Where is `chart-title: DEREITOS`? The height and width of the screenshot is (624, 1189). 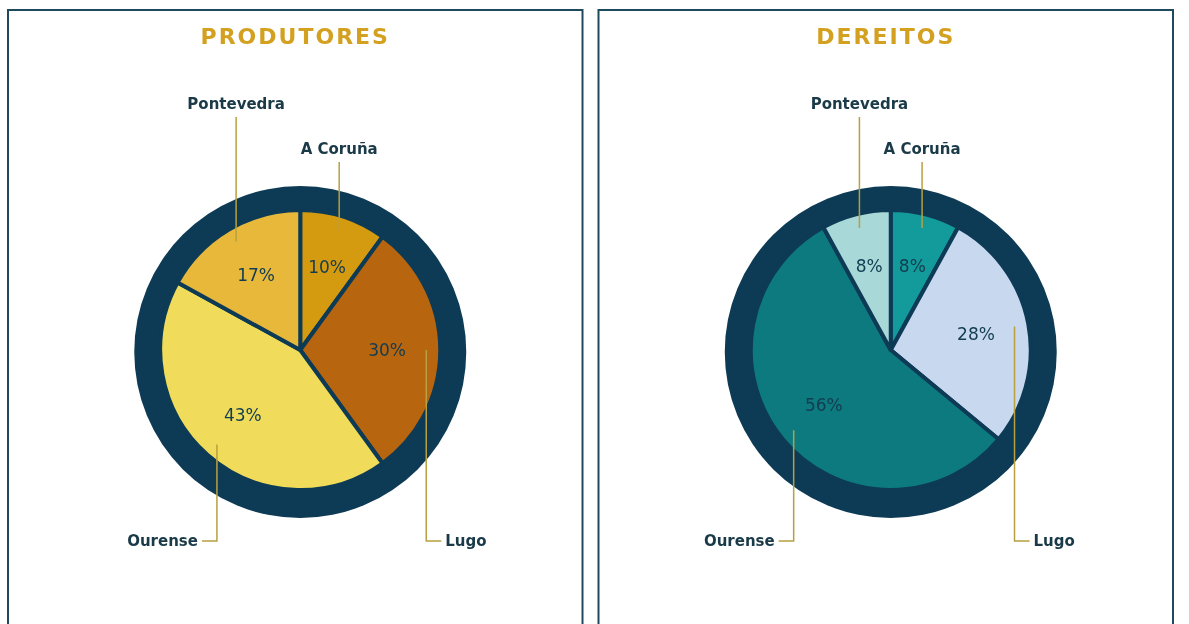 chart-title: DEREITOS is located at coordinates (886, 36).